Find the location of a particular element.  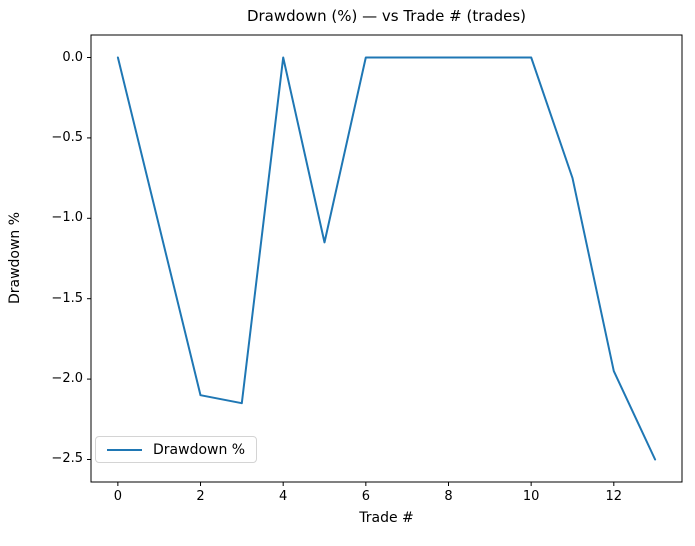

legend-line-sample is located at coordinates (124, 449).